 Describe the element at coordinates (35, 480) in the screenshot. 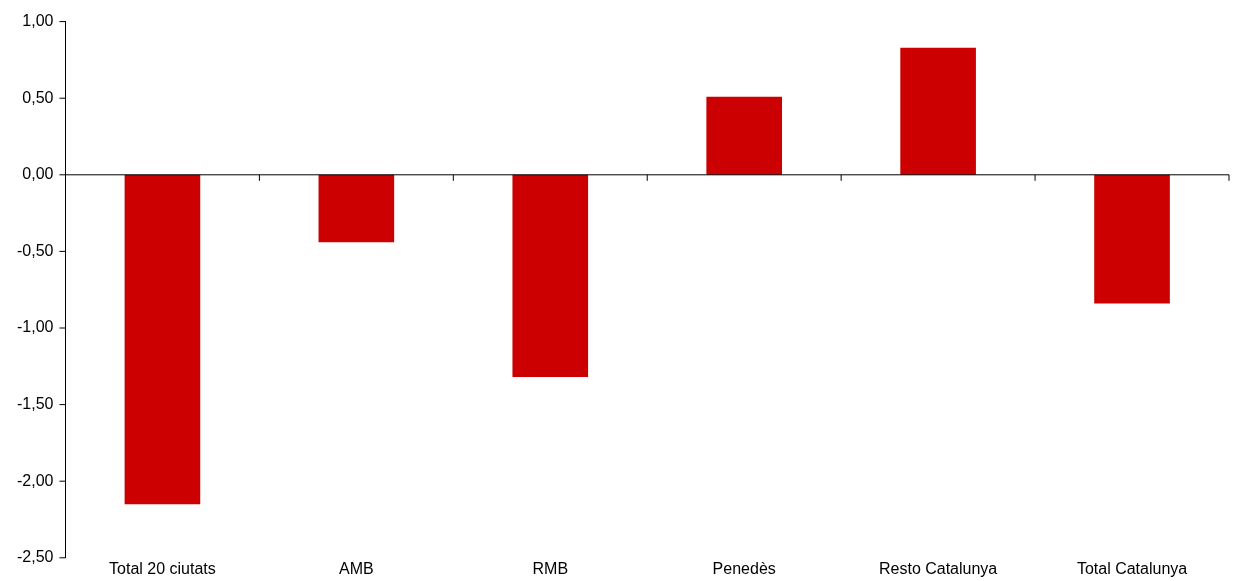

I see `y-tick-label: -2,00` at that location.